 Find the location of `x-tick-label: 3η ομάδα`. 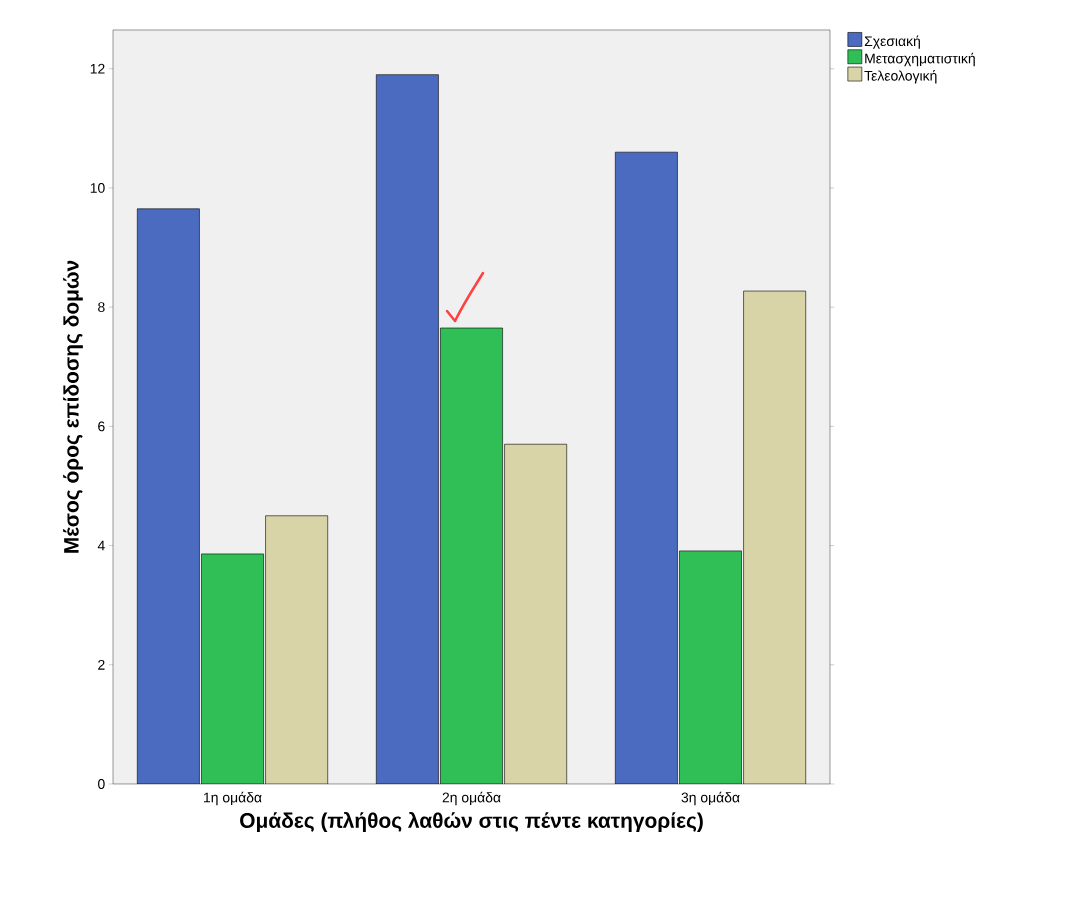

x-tick-label: 3η ομάδα is located at coordinates (710, 798).